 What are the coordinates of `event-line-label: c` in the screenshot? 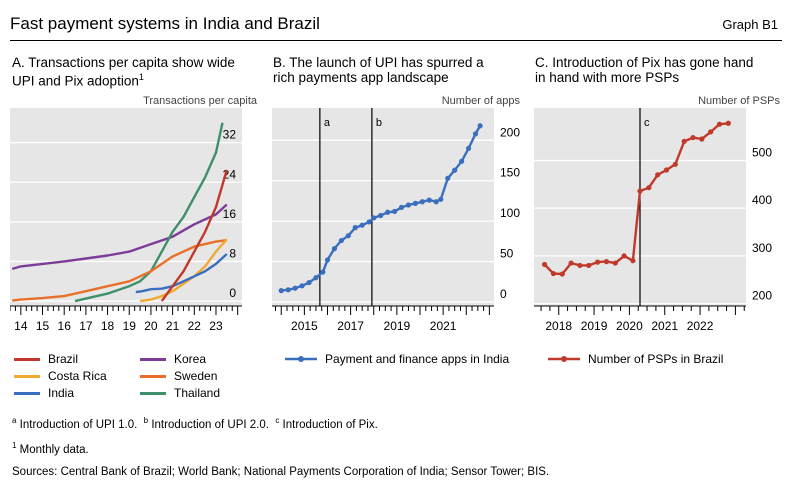 It's located at (647, 123).